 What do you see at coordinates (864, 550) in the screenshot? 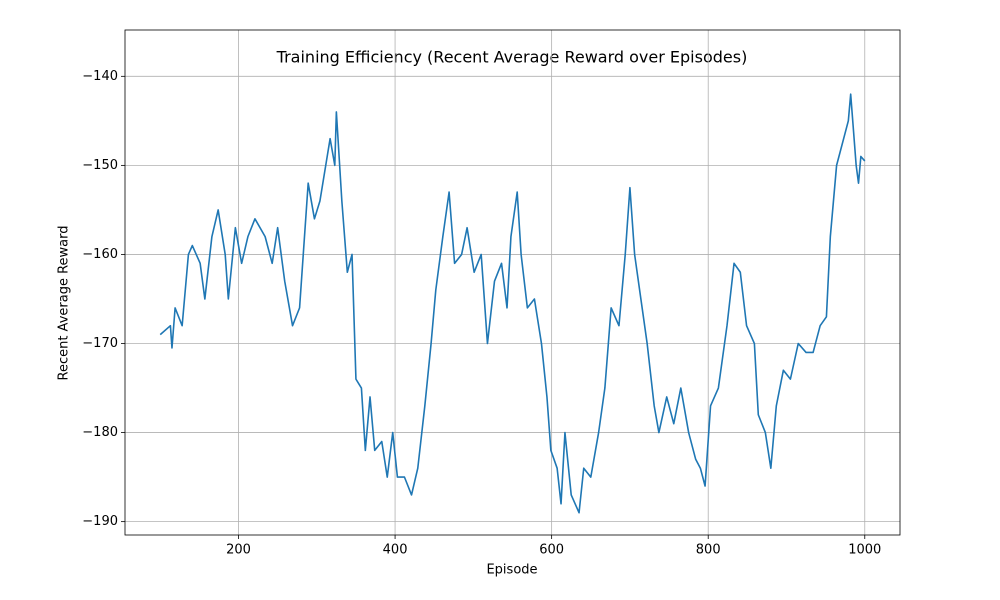
I see `x-tick-label: 1000` at bounding box center [864, 550].